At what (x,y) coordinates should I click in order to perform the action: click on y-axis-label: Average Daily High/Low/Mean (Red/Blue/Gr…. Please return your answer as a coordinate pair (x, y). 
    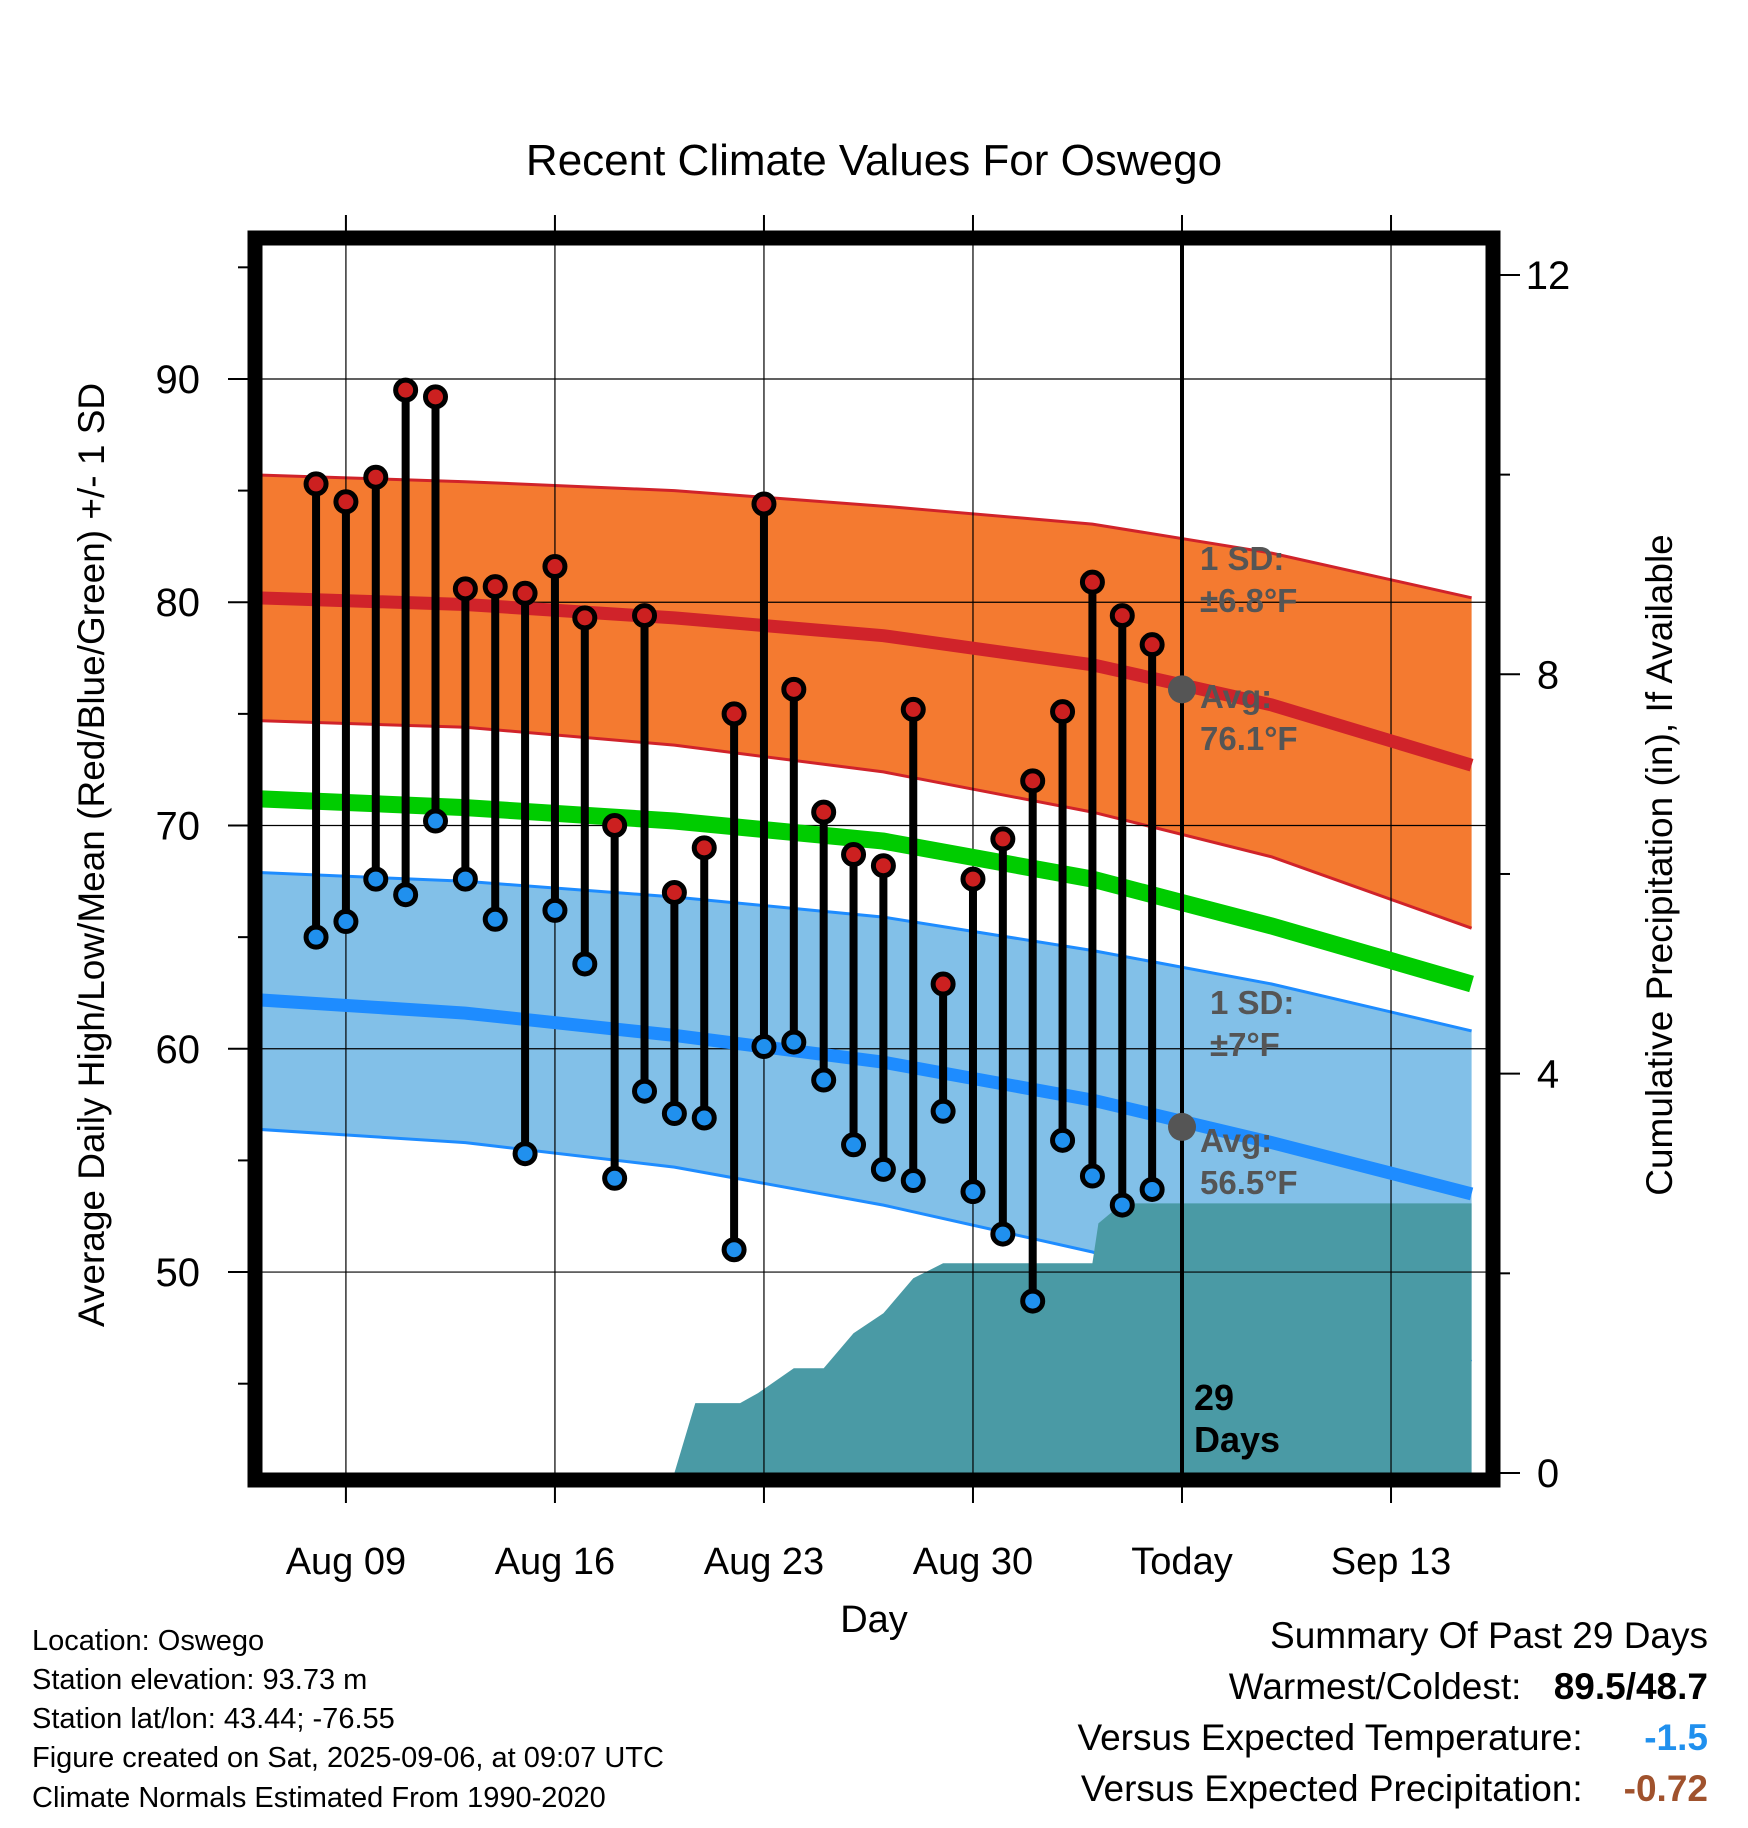
    Looking at the image, I should click on (91, 855).